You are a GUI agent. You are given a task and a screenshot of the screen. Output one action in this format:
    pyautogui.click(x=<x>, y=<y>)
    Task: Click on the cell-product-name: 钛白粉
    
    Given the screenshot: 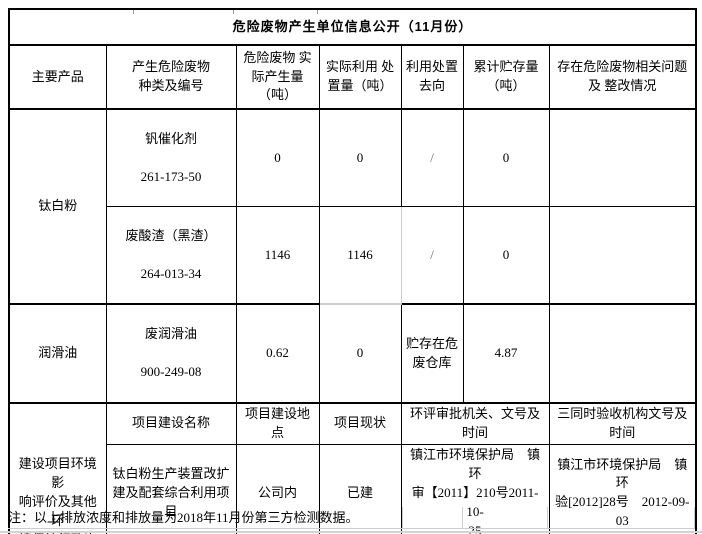 What is the action you would take?
    pyautogui.click(x=57, y=206)
    